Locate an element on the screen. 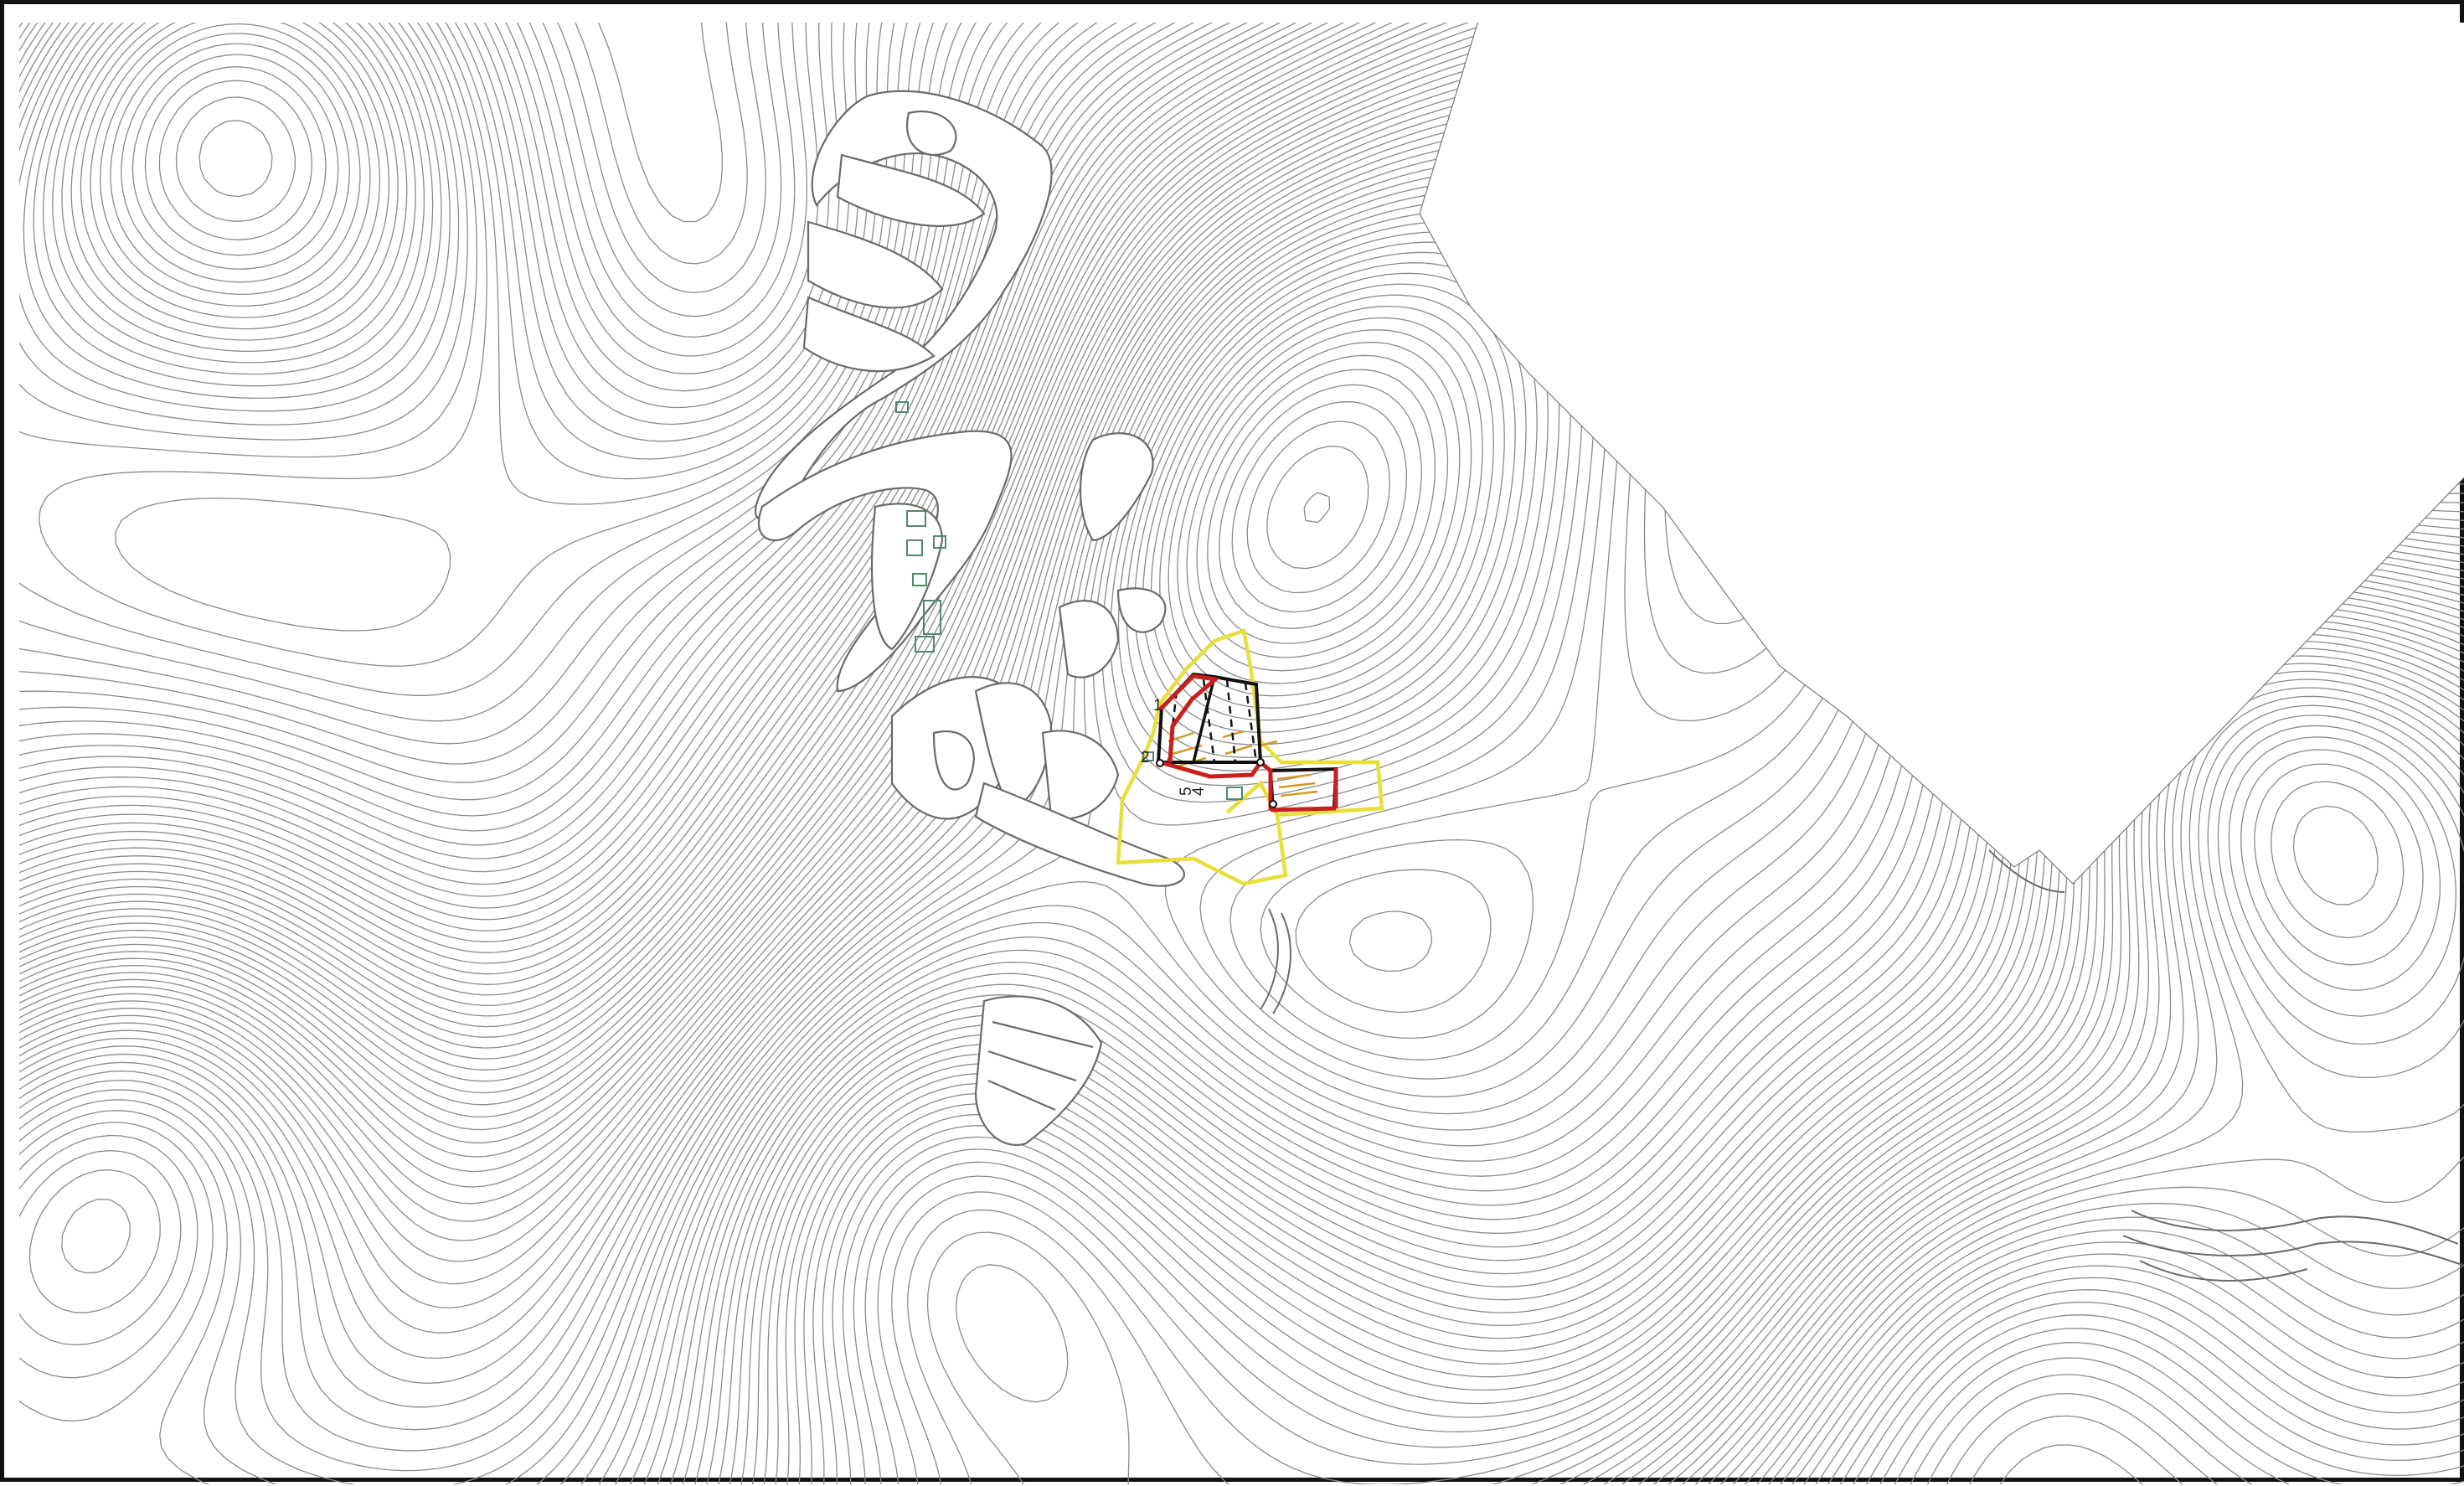 This screenshot has width=2464, height=1486. point-label-4: 4 is located at coordinates (1199, 791).